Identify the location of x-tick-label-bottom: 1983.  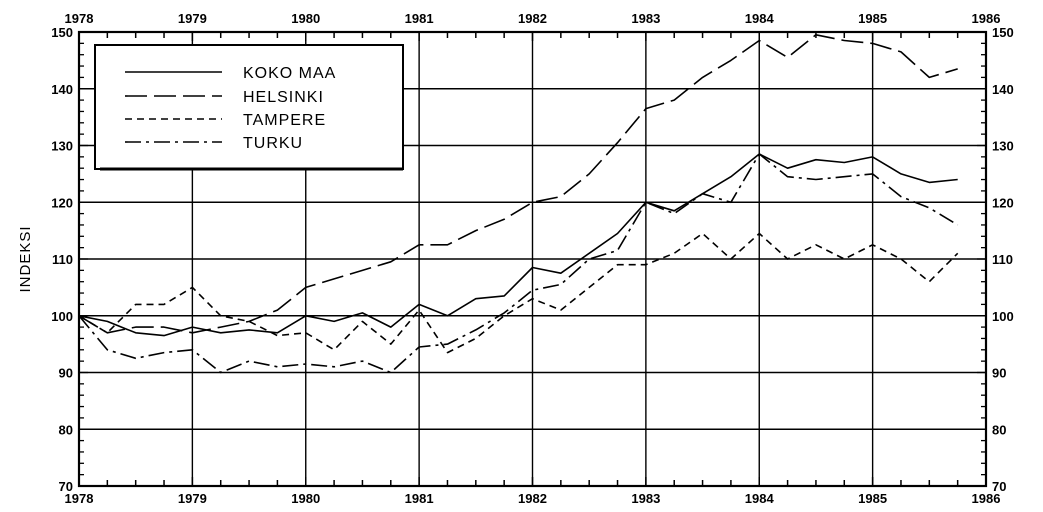
(645, 498).